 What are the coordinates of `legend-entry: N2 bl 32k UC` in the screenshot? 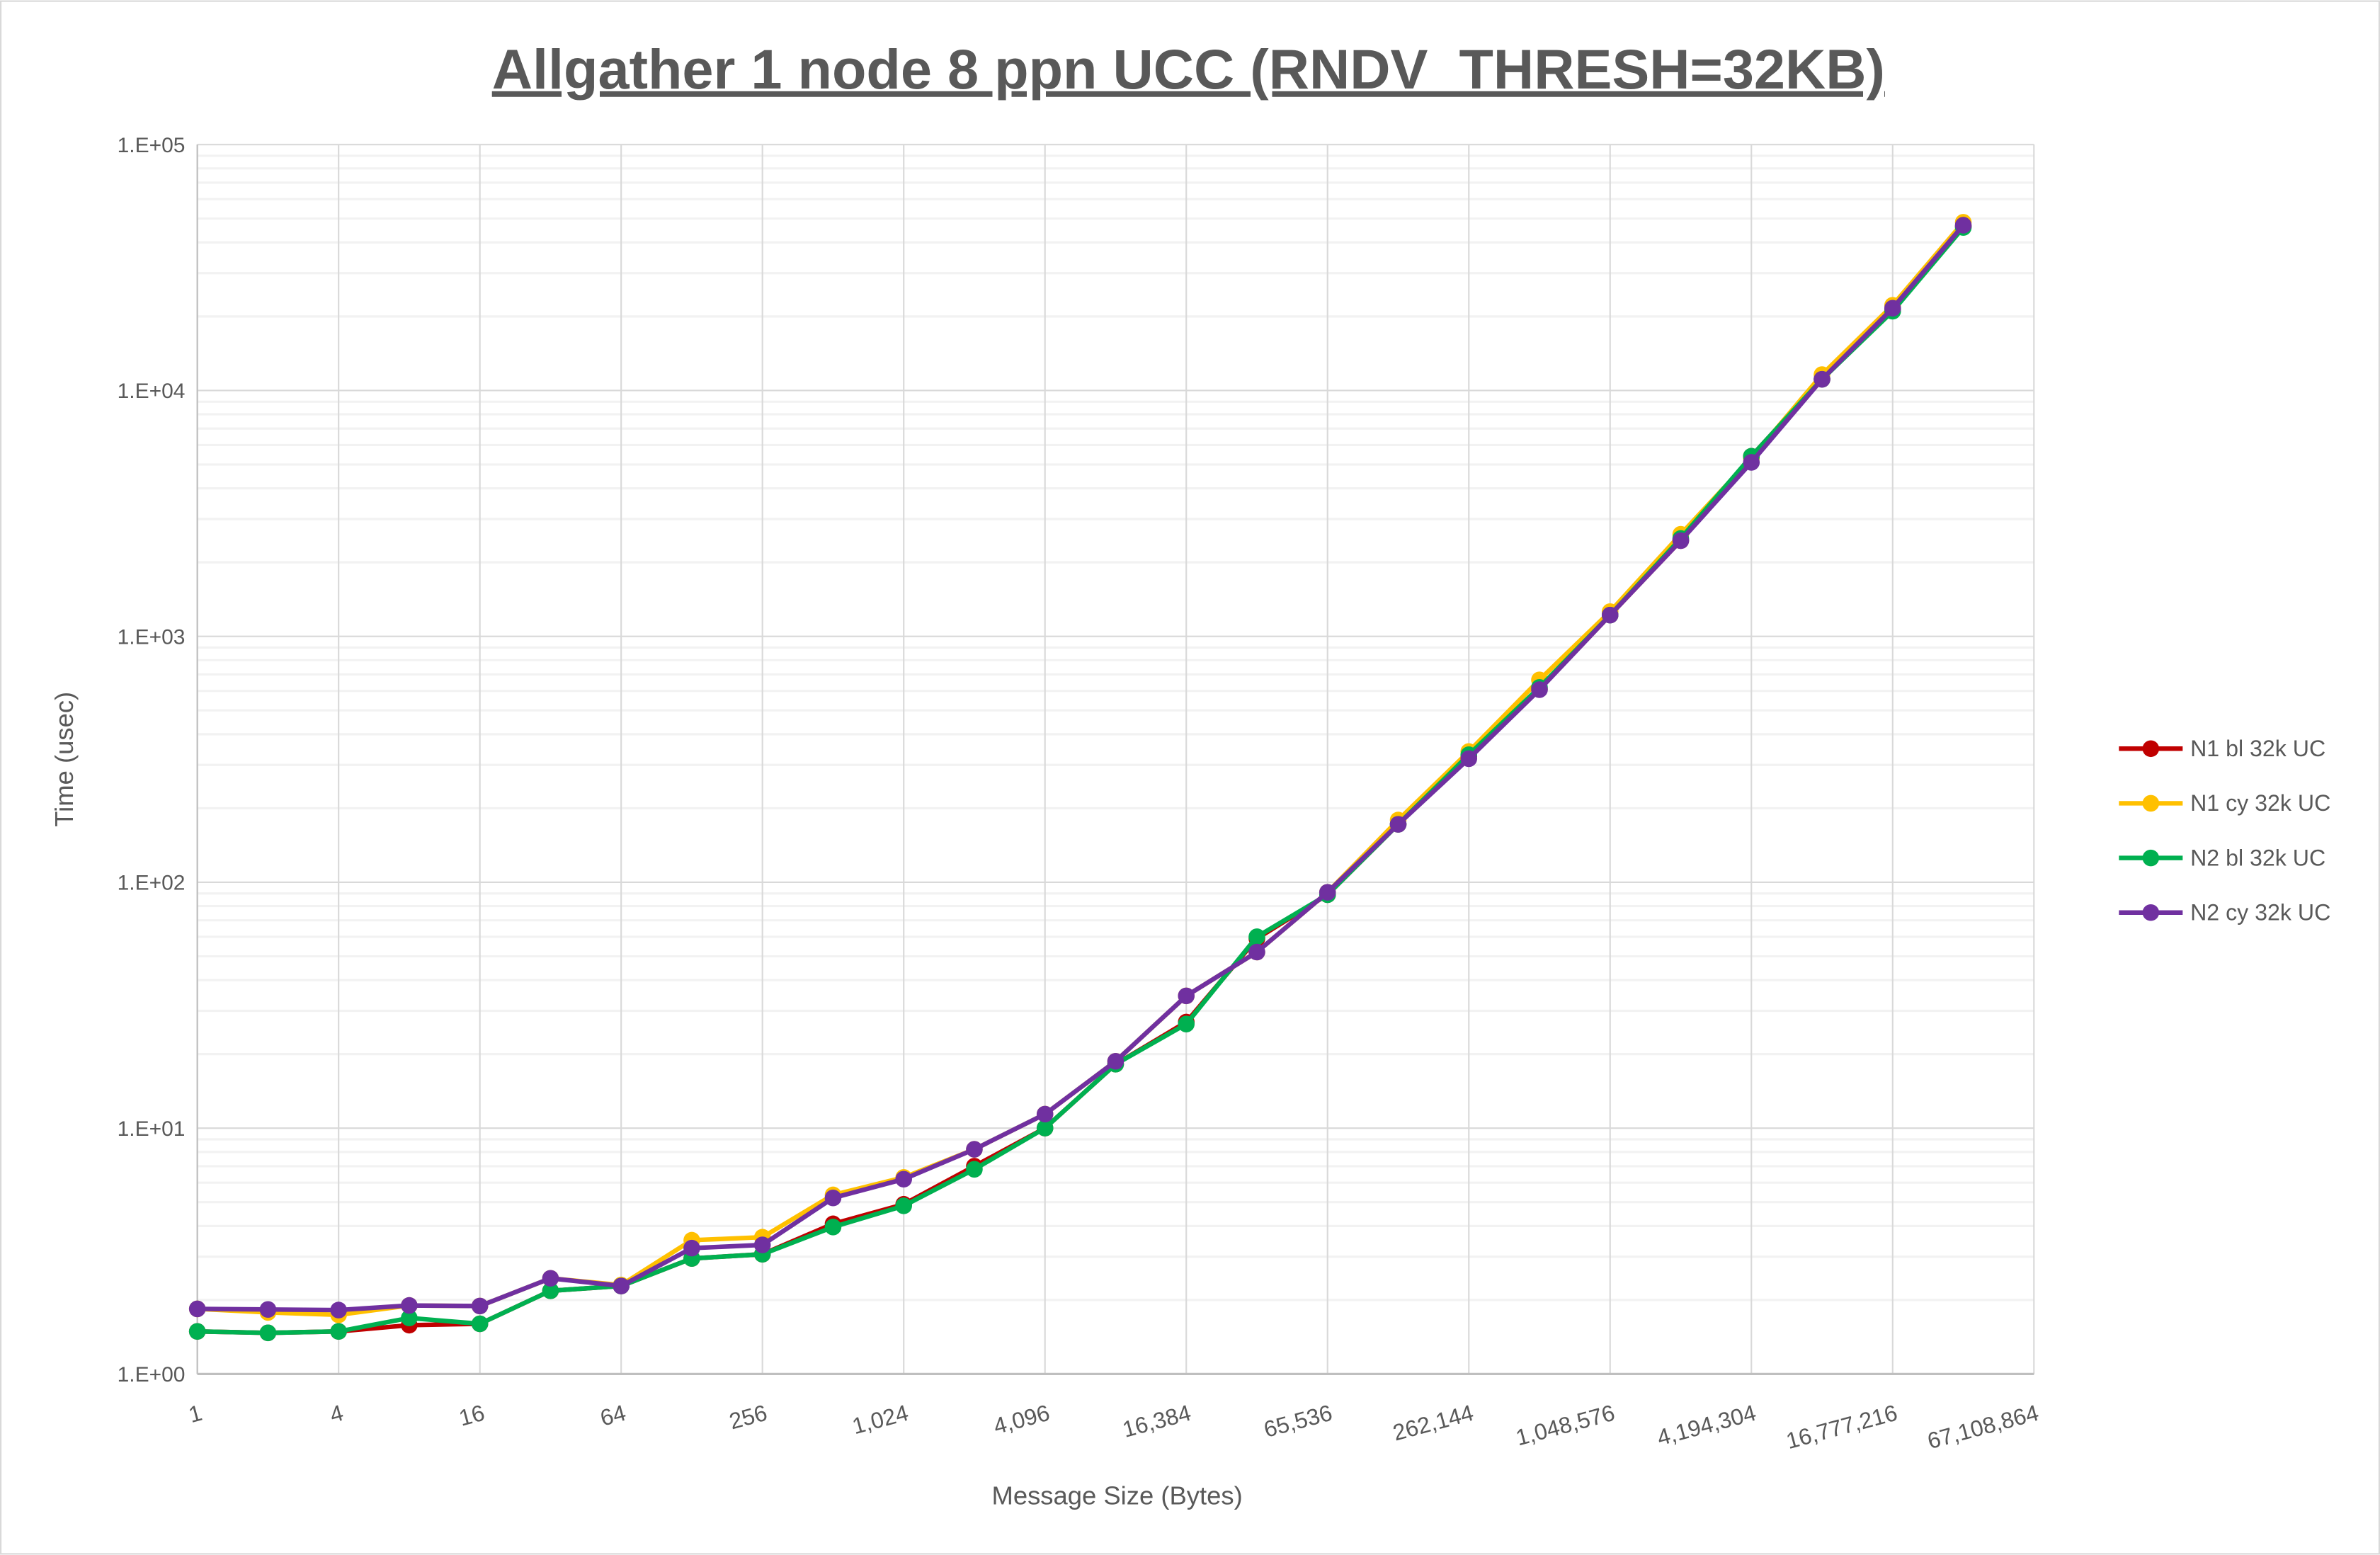 It's located at (2222, 858).